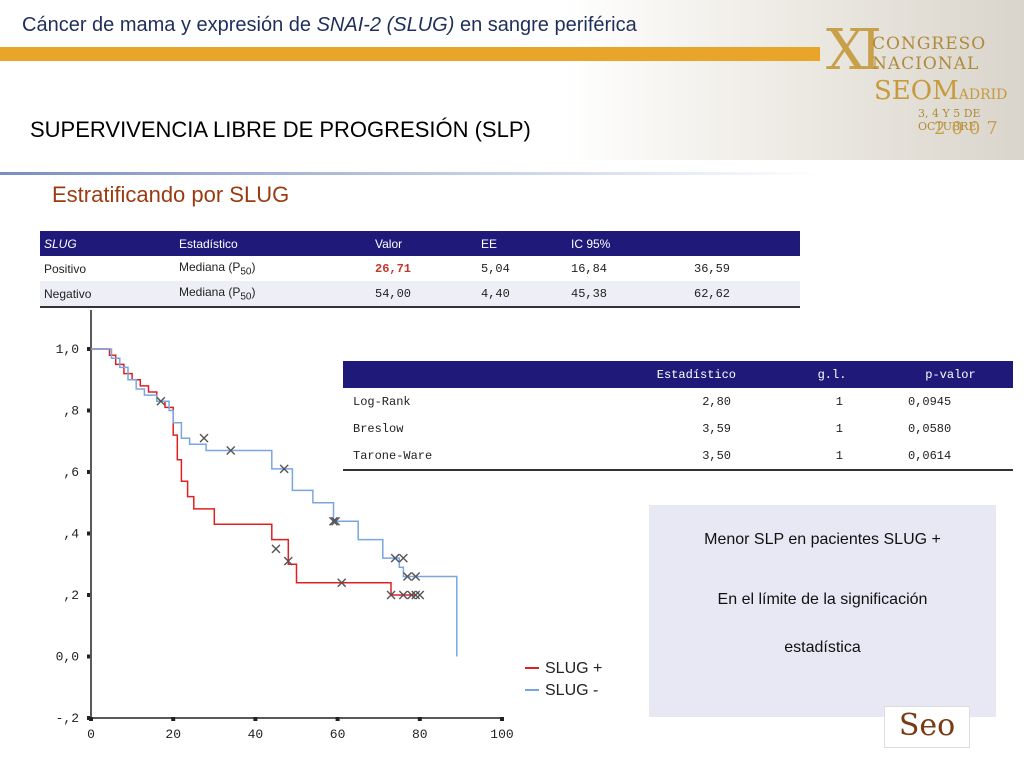 This screenshot has width=1024, height=768. Describe the element at coordinates (563, 679) in the screenshot. I see `chart-legend: SLUG + SLUG -` at that location.